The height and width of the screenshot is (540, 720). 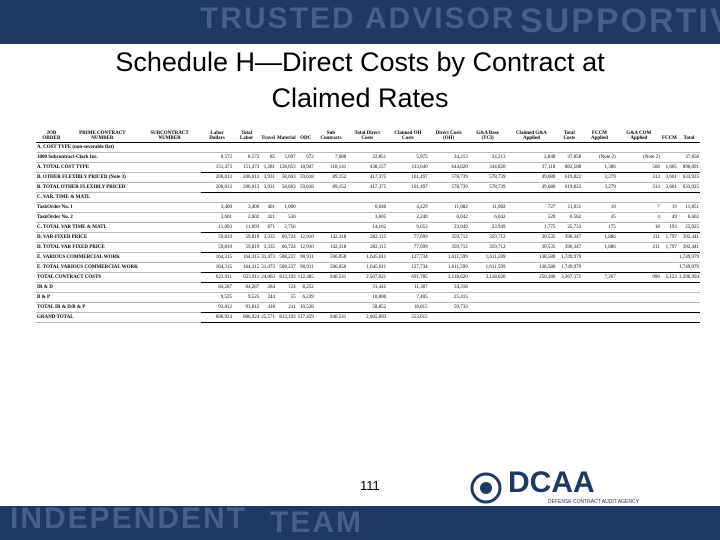 I want to click on cell: 22,851, so click(x=367, y=157).